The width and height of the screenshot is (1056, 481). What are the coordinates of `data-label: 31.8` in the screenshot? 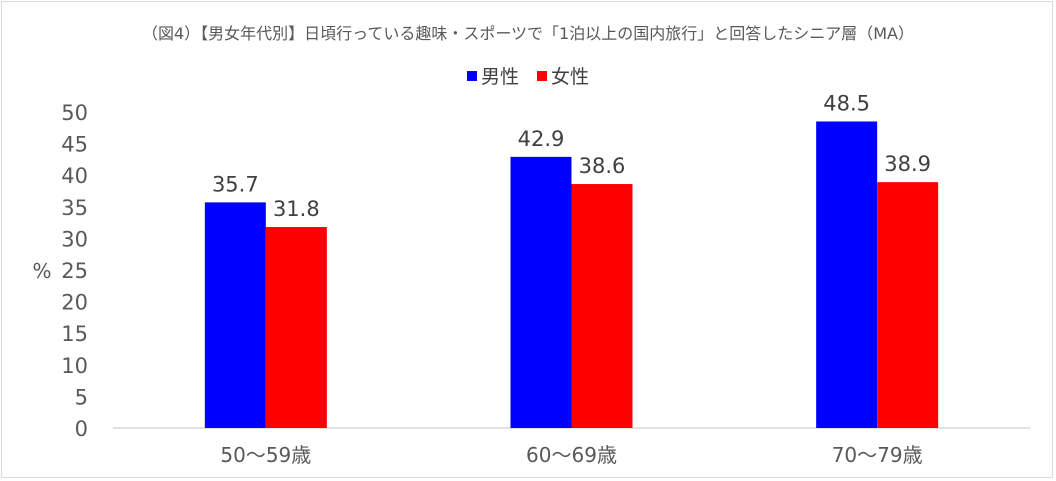 It's located at (296, 209).